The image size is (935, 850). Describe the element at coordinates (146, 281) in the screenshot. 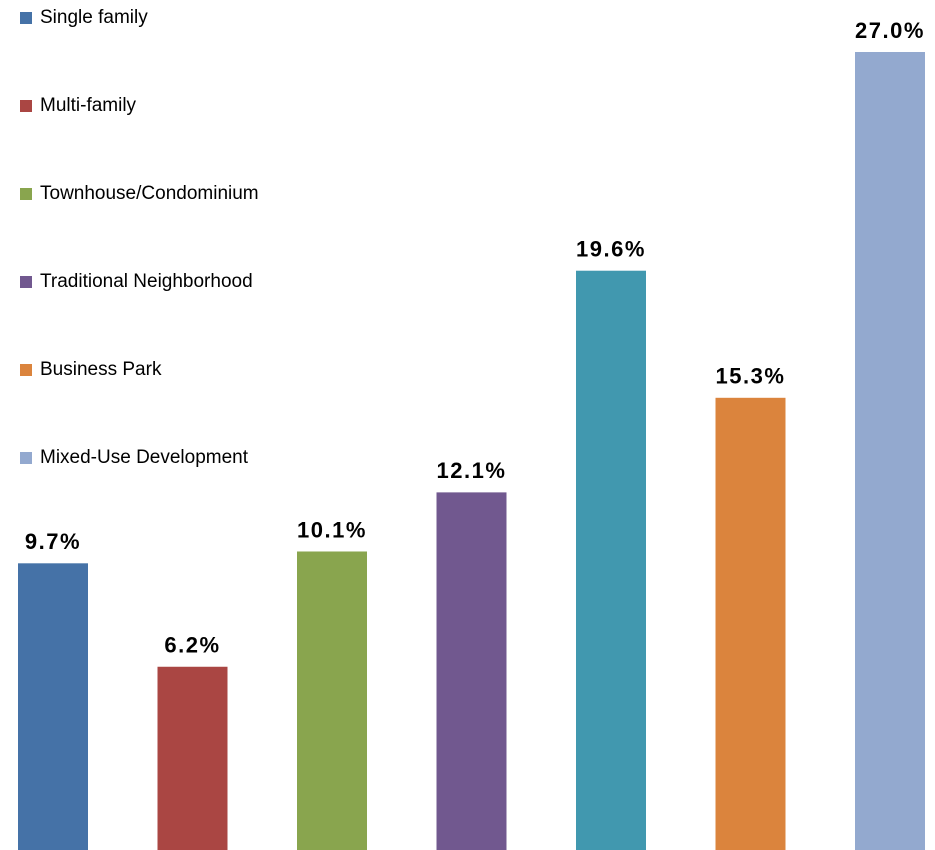

I see `legend-text: Traditional Neighborhood` at that location.